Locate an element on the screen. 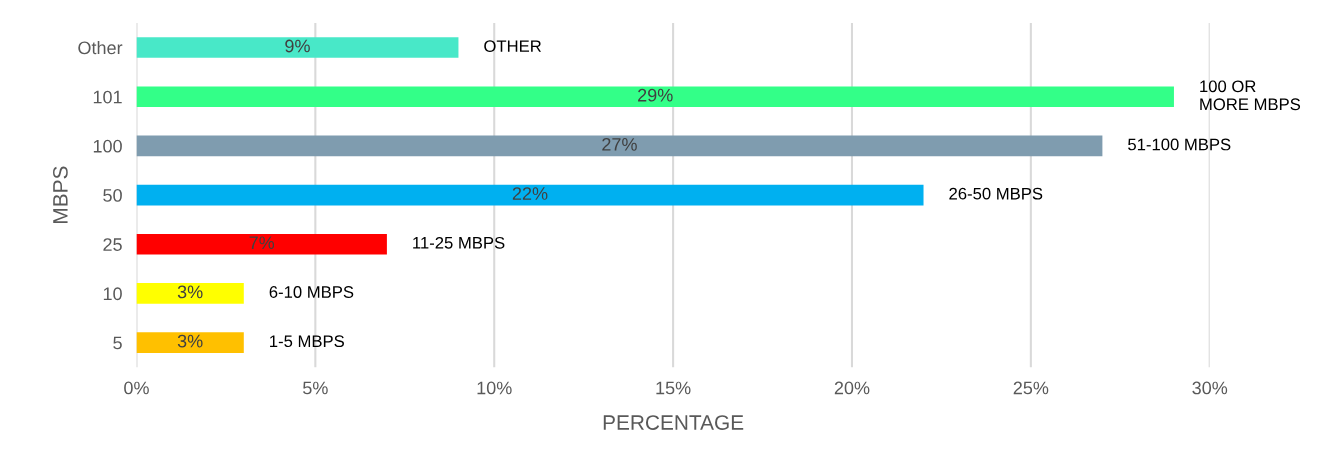 The height and width of the screenshot is (459, 1325). y-axis-title: MBPS is located at coordinates (60, 194).